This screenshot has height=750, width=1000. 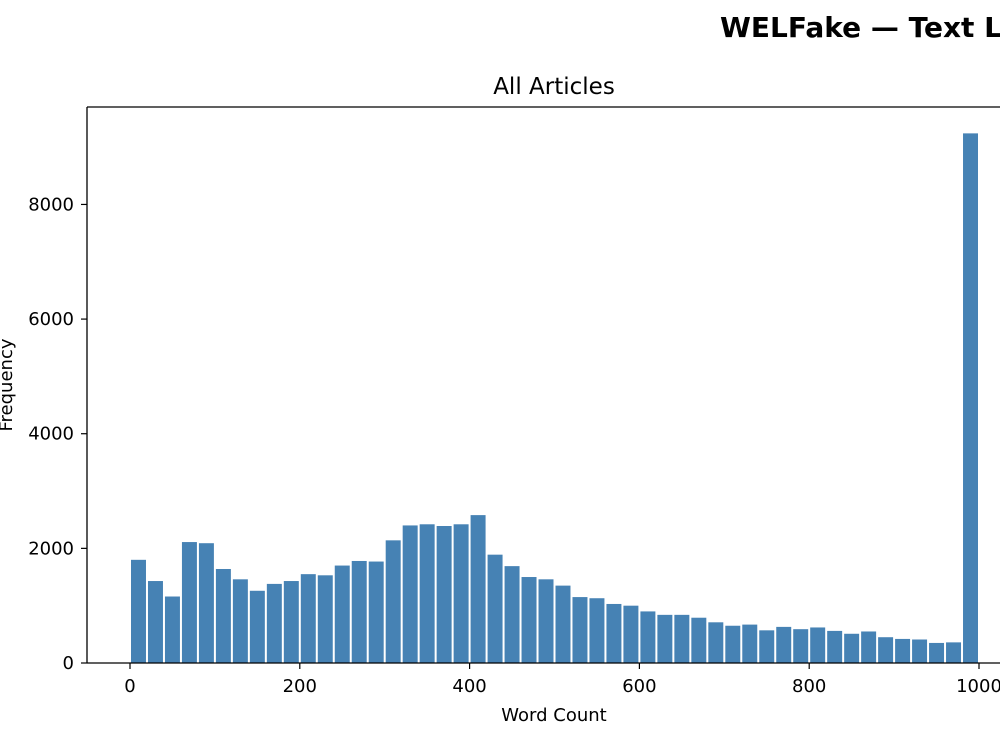 I want to click on x-tick-label: 0, so click(x=129, y=686).